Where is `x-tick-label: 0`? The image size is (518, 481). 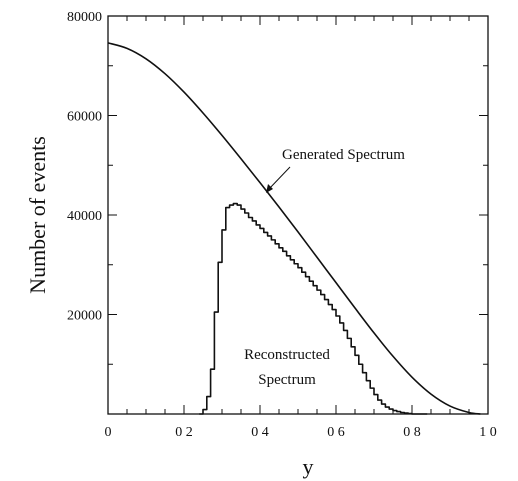
x-tick-label: 0 is located at coordinates (108, 432).